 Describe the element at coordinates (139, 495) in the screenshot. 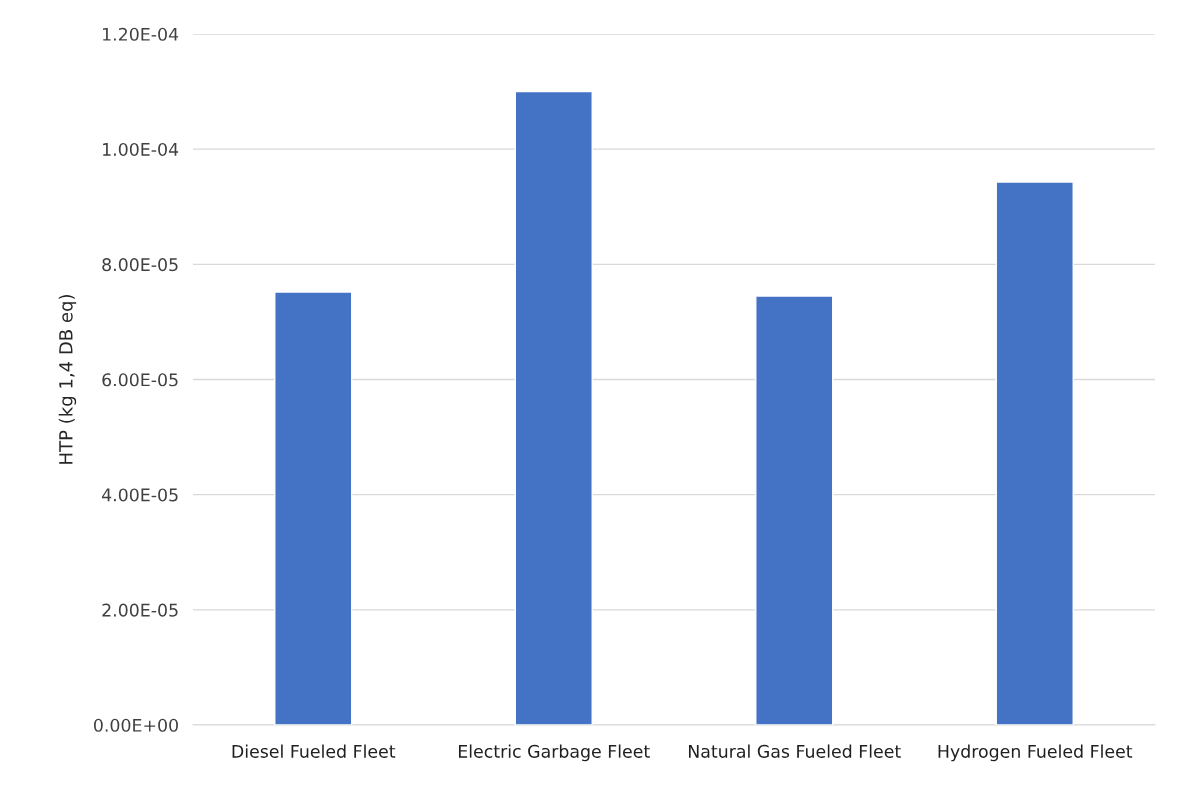

I see `y-tick-label: 4.00E-05` at that location.